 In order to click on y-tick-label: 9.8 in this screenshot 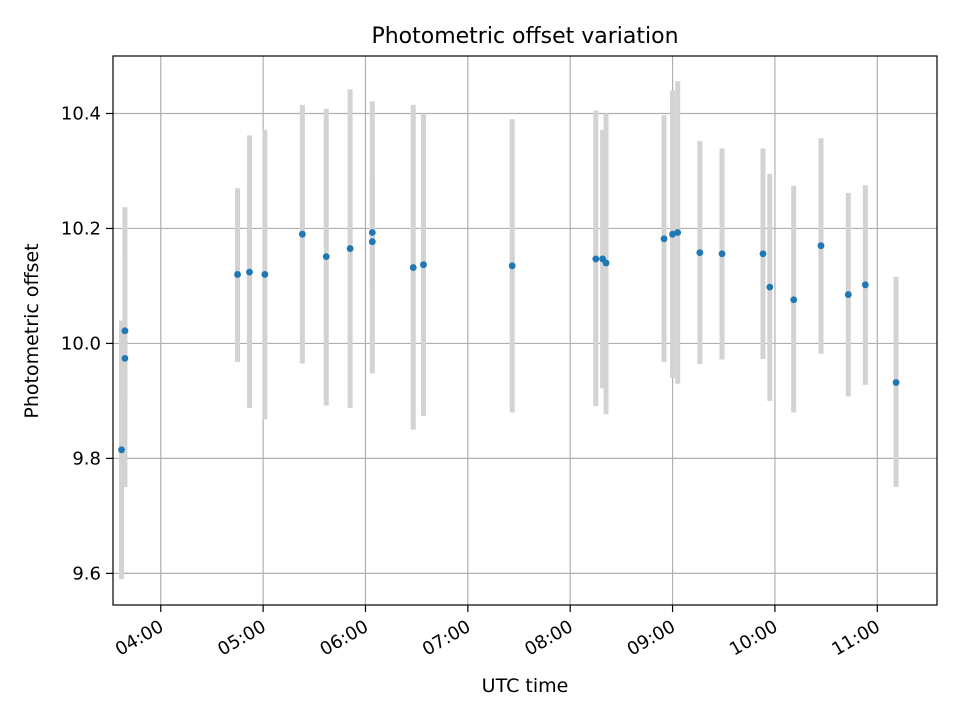, I will do `click(86, 458)`.